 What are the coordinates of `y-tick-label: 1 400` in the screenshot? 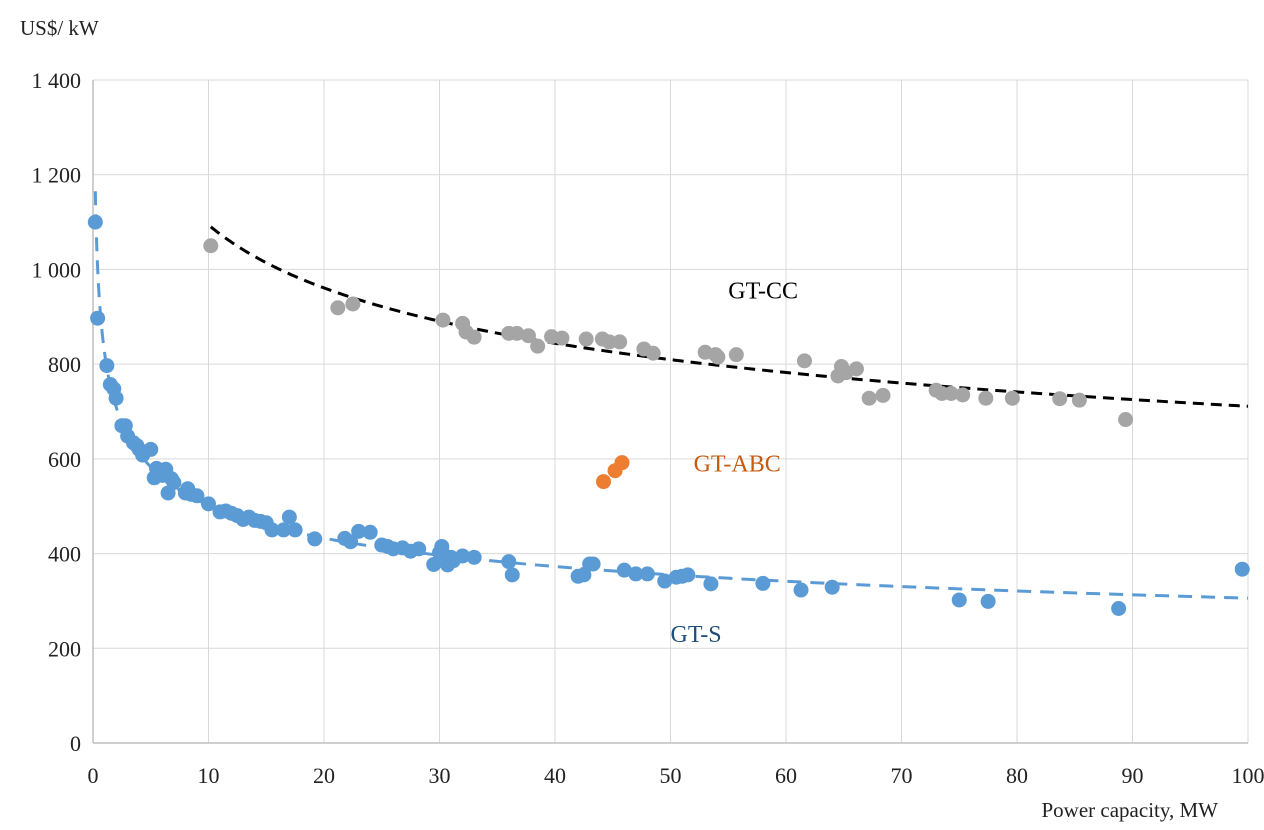 It's located at (57, 80).